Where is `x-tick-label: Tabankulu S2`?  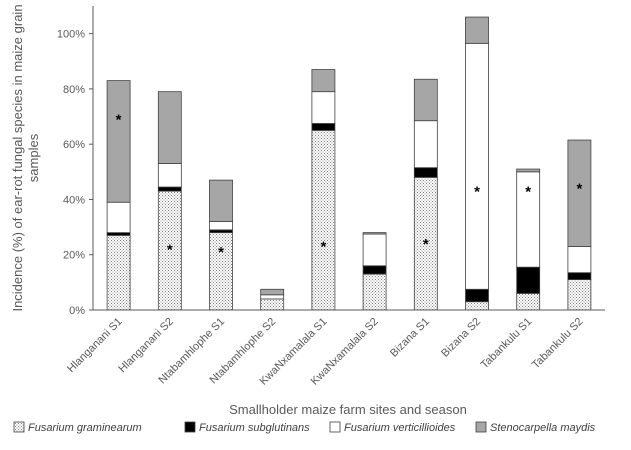 x-tick-label: Tabankulu S2 is located at coordinates (558, 344).